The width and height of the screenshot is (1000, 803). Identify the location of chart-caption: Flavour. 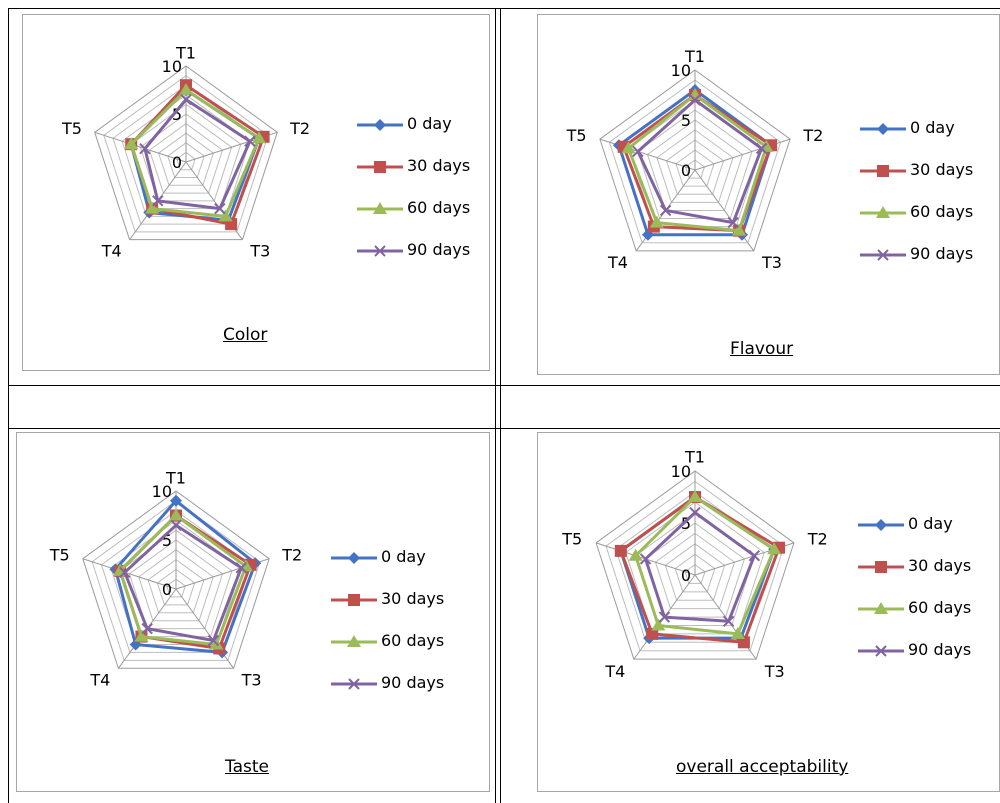
(762, 349).